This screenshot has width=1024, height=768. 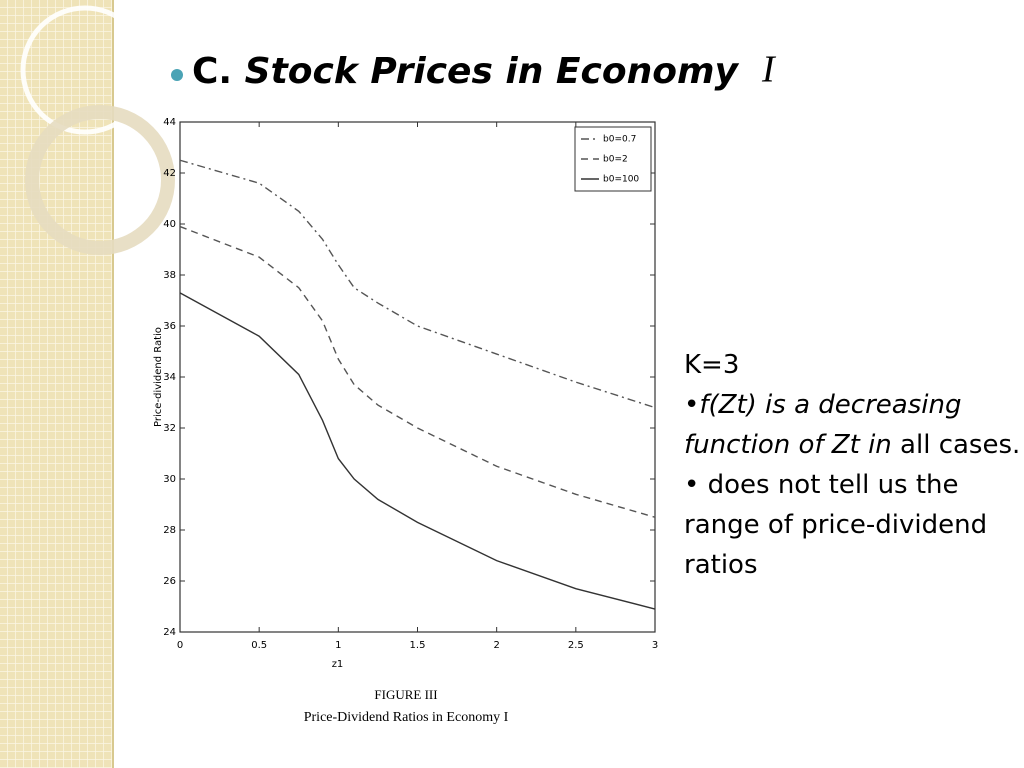 What do you see at coordinates (338, 645) in the screenshot?
I see `x-tick-label: 1` at bounding box center [338, 645].